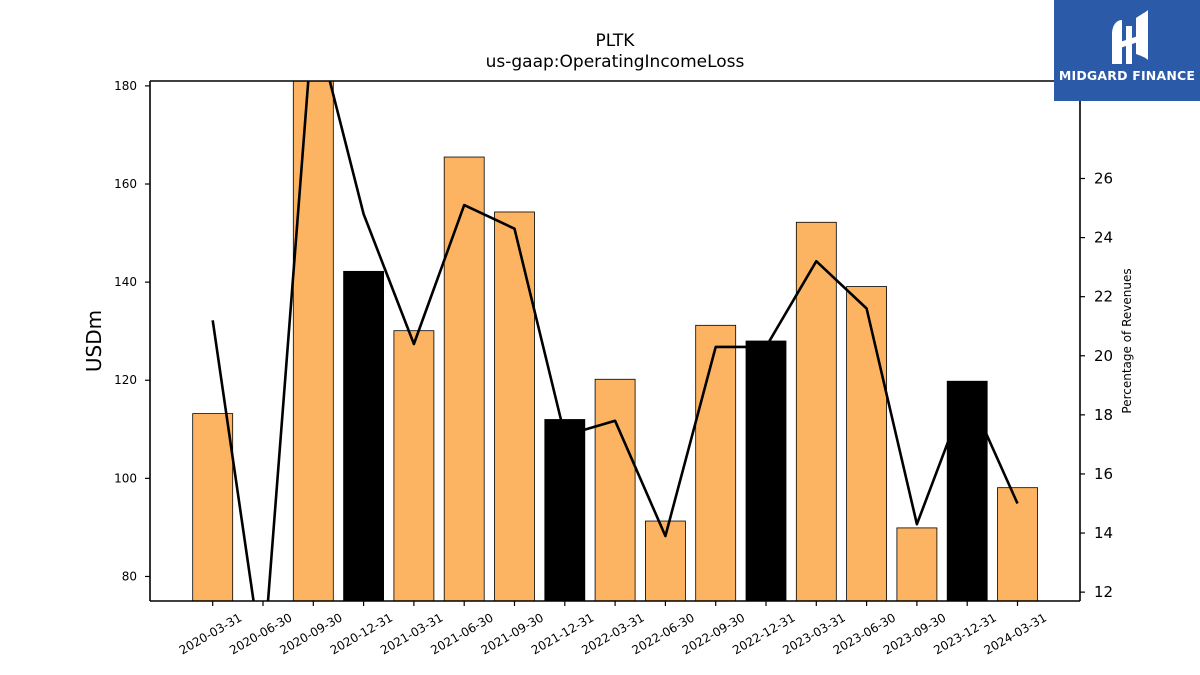 This screenshot has width=1200, height=675. I want to click on left-y-ticks: 80 100 120 140 160 180, so click(132, 331).